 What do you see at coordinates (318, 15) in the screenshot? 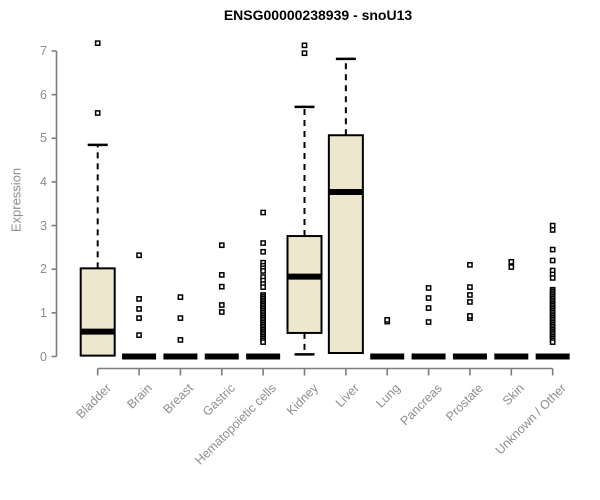
I see `chart-title: ENSG00000238939 - snoU13` at bounding box center [318, 15].